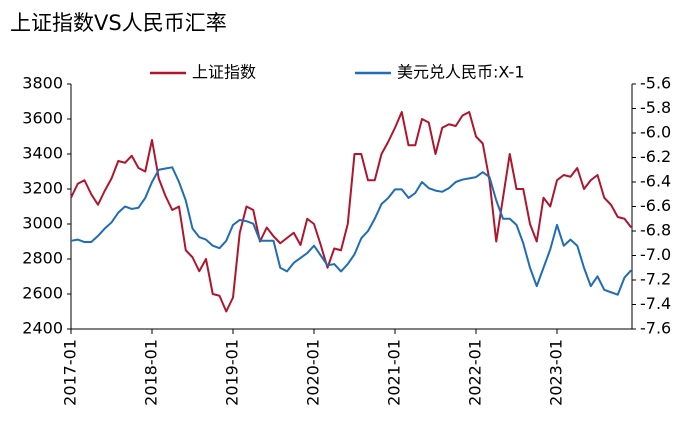 Image resolution: width=700 pixels, height=422 pixels. What do you see at coordinates (655, 328) in the screenshot?
I see `y2-tick-label: -7.6` at bounding box center [655, 328].